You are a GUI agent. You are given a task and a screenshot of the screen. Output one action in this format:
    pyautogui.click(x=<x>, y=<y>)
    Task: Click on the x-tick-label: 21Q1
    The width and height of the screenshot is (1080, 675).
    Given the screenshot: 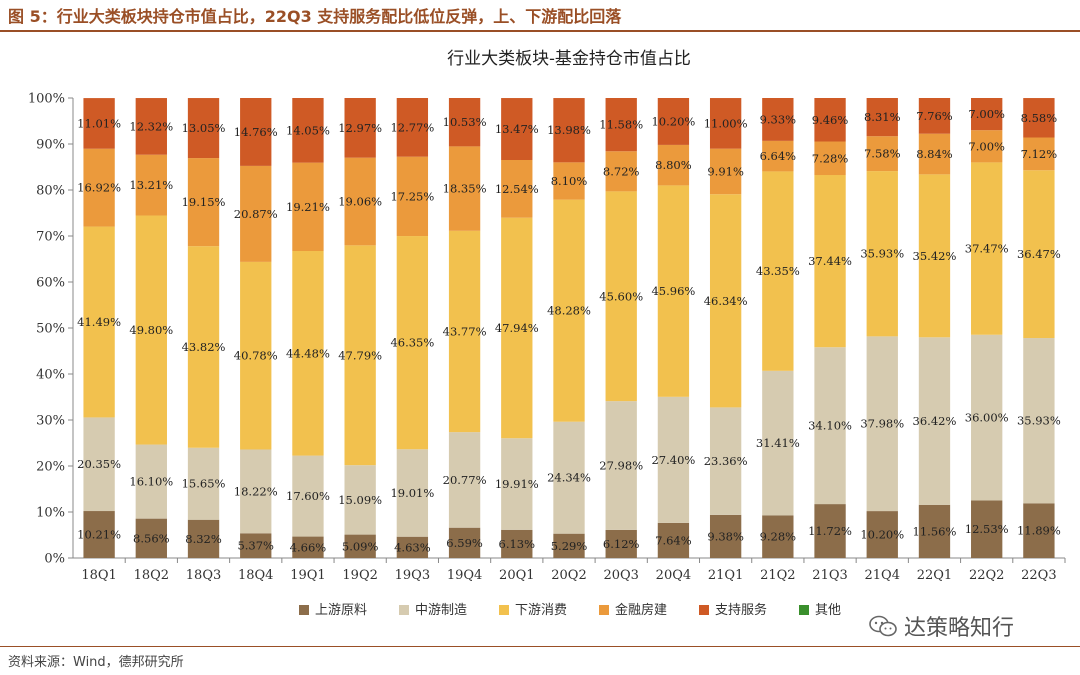 What is the action you would take?
    pyautogui.click(x=725, y=575)
    